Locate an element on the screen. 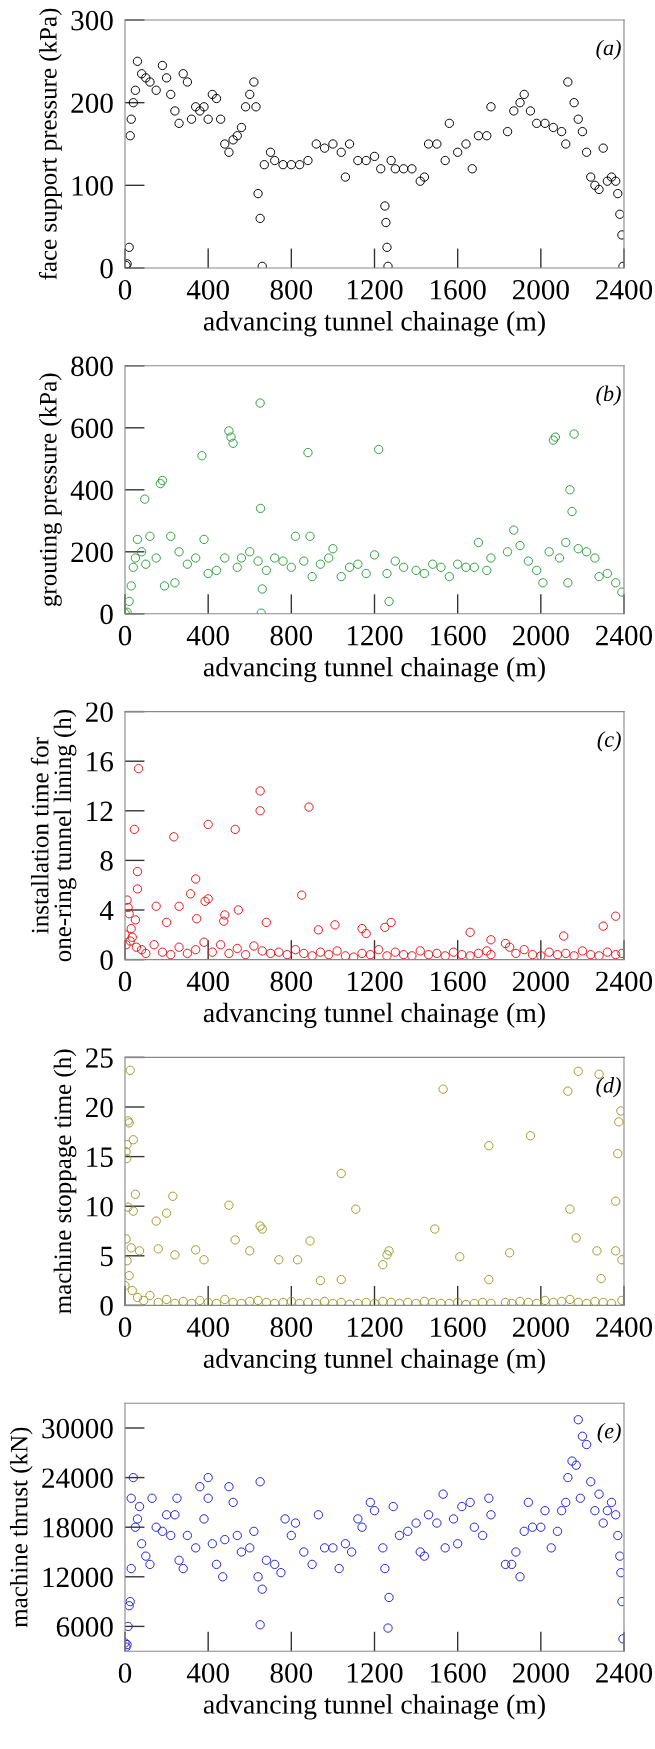 The height and width of the screenshot is (1749, 655). annotation: (e) is located at coordinates (609, 1433).